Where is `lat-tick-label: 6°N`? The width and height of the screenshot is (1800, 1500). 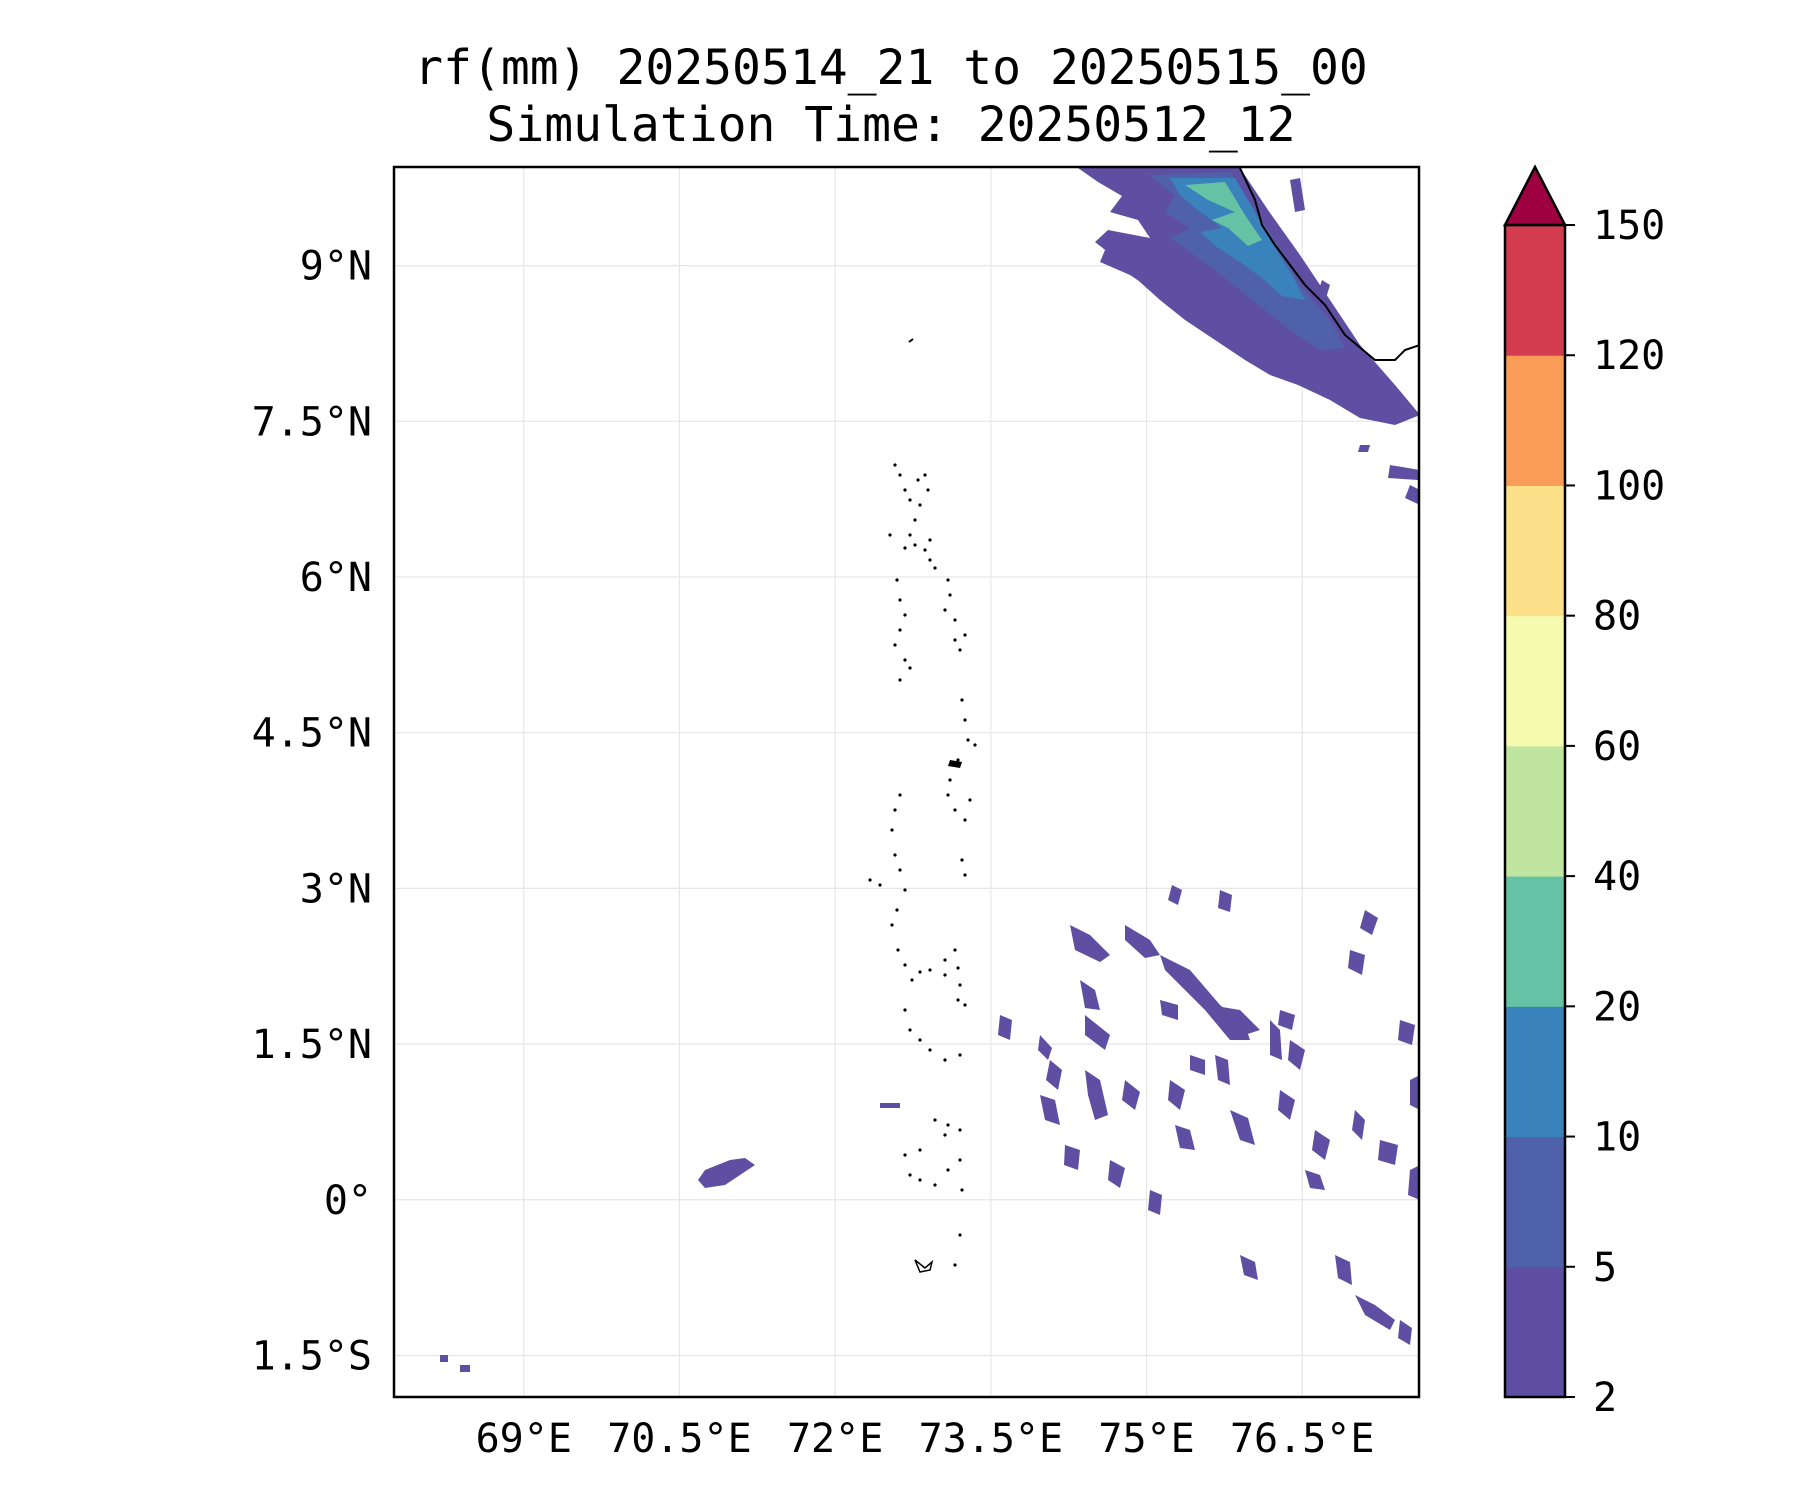
lat-tick-label: 6°N is located at coordinates (336, 578).